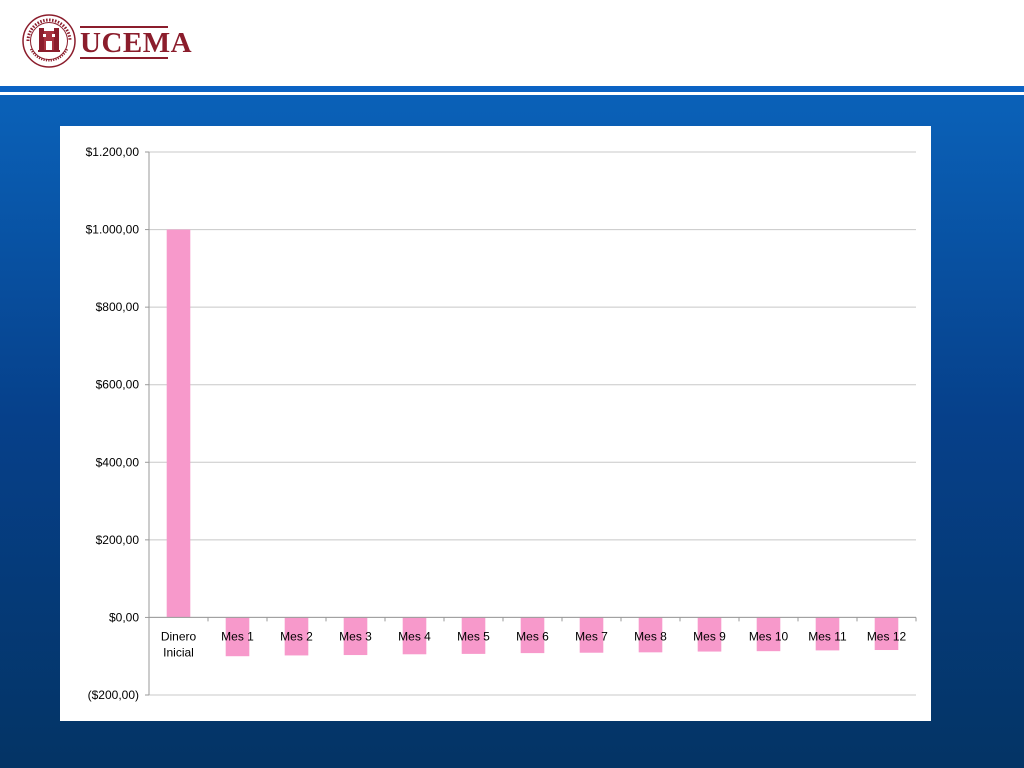 The width and height of the screenshot is (1024, 768). I want to click on y-tick-label: ($200,00), so click(113, 695).